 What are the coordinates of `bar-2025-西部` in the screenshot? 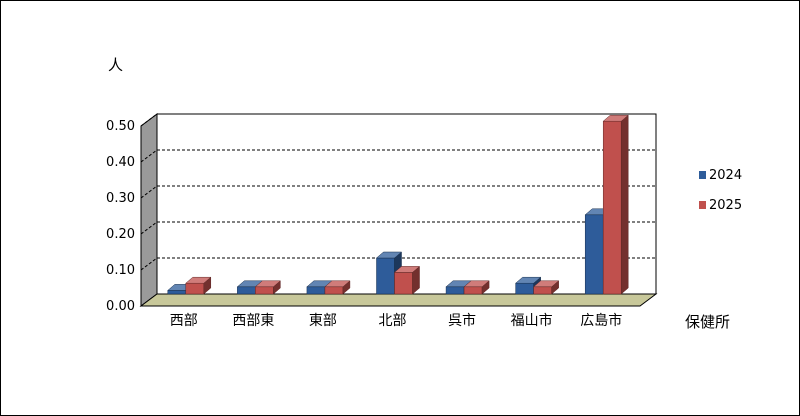 It's located at (198, 285).